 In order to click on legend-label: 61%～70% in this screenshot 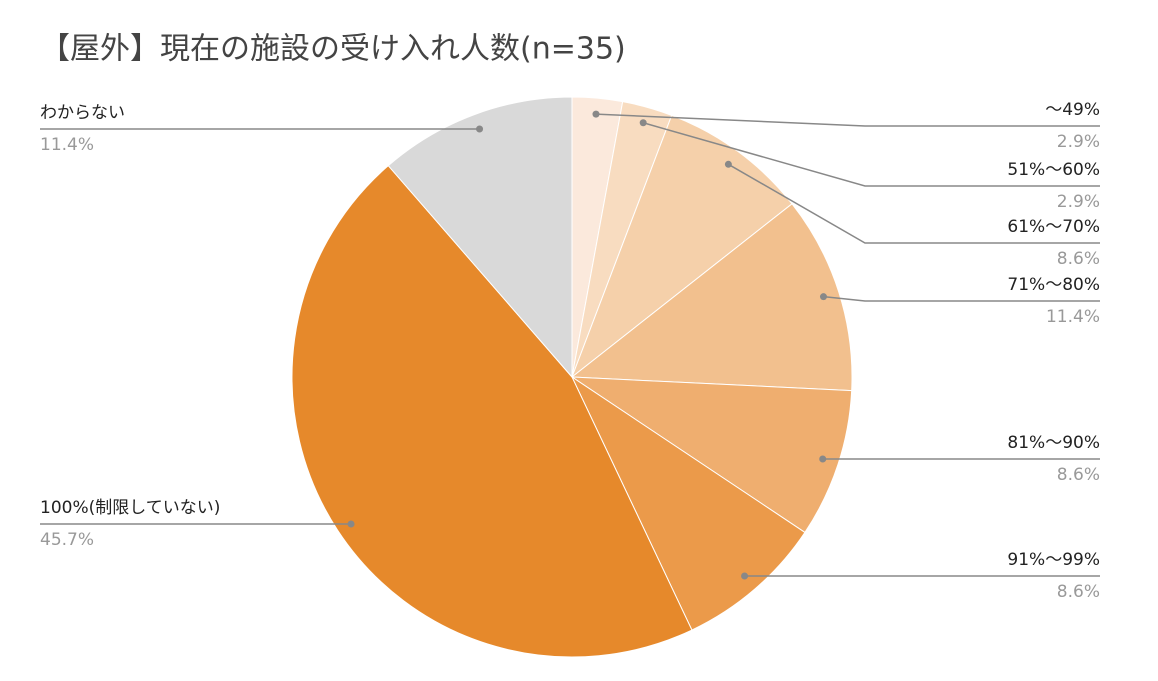, I will do `click(1053, 227)`.